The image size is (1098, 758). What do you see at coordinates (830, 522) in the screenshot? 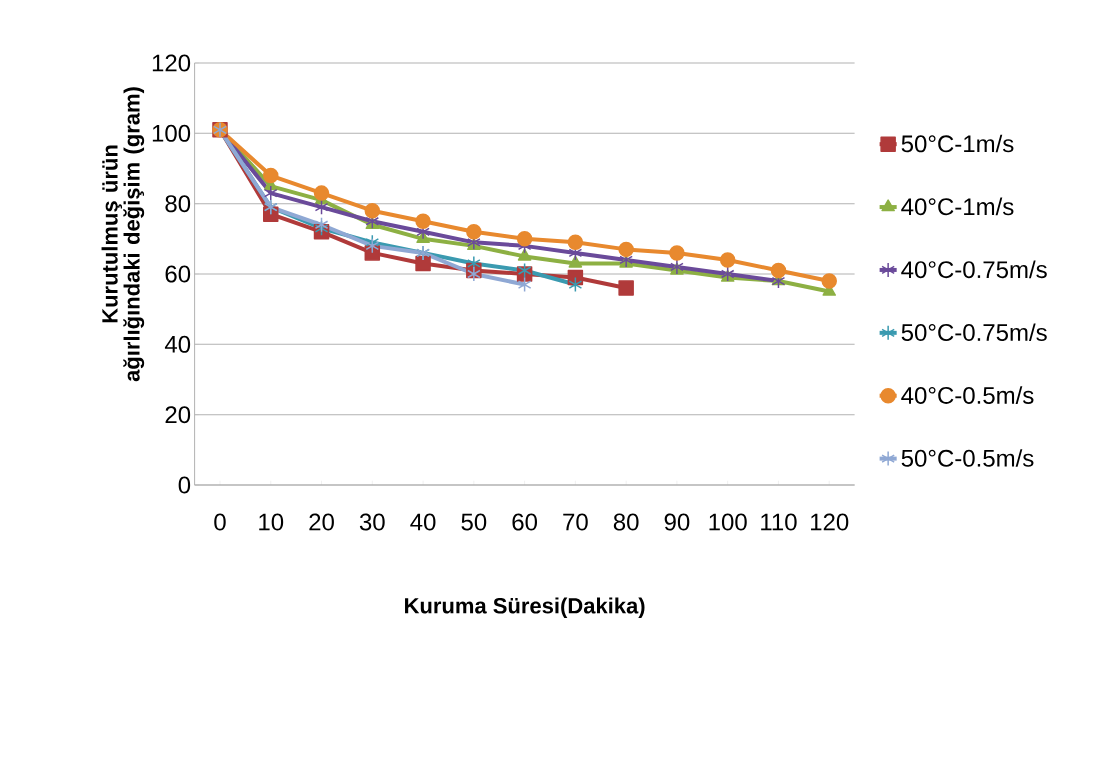
I see `x-tick-label: 120` at bounding box center [830, 522].